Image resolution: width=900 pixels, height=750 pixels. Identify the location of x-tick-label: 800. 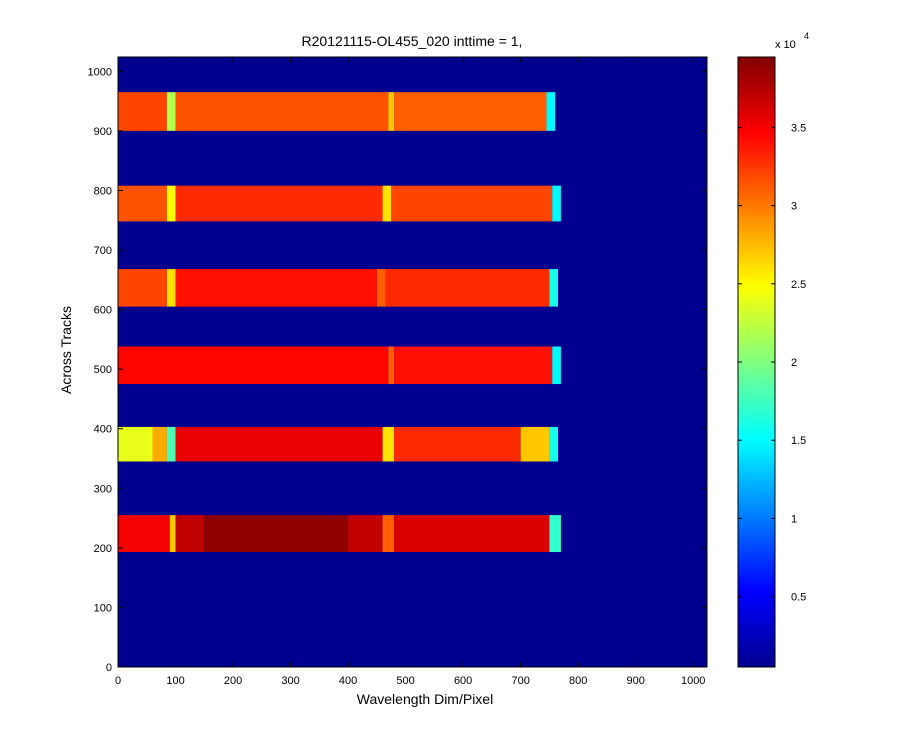
(578, 681).